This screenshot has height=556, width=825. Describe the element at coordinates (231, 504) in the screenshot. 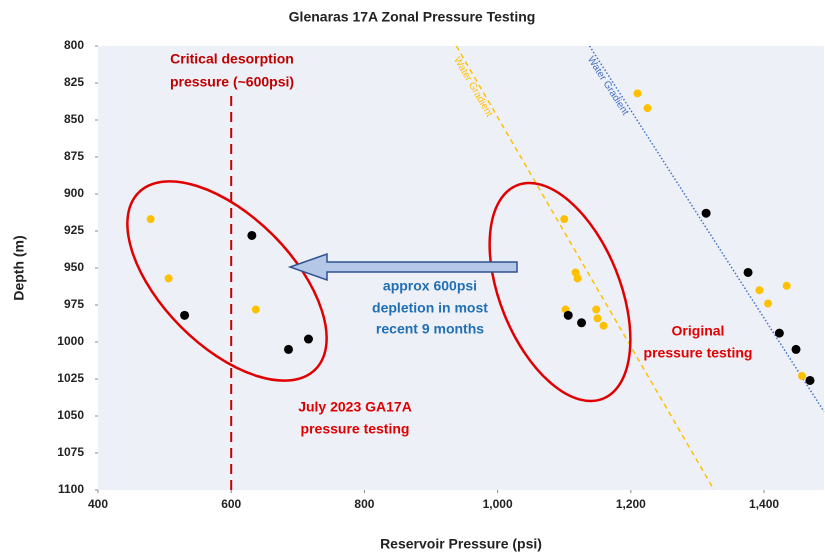

I see `x-tick-label: 600` at that location.